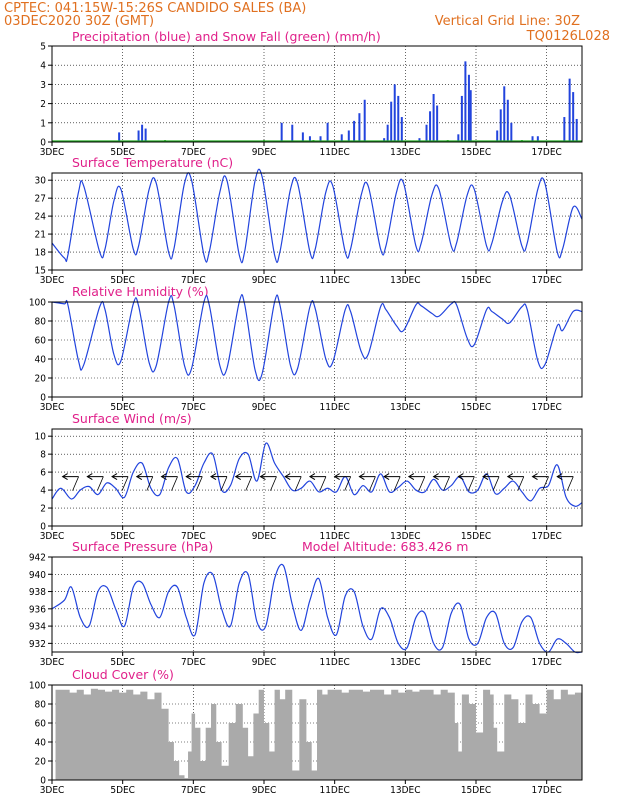 This screenshot has width=618, height=800. I want to click on temp-frame, so click(317, 221).